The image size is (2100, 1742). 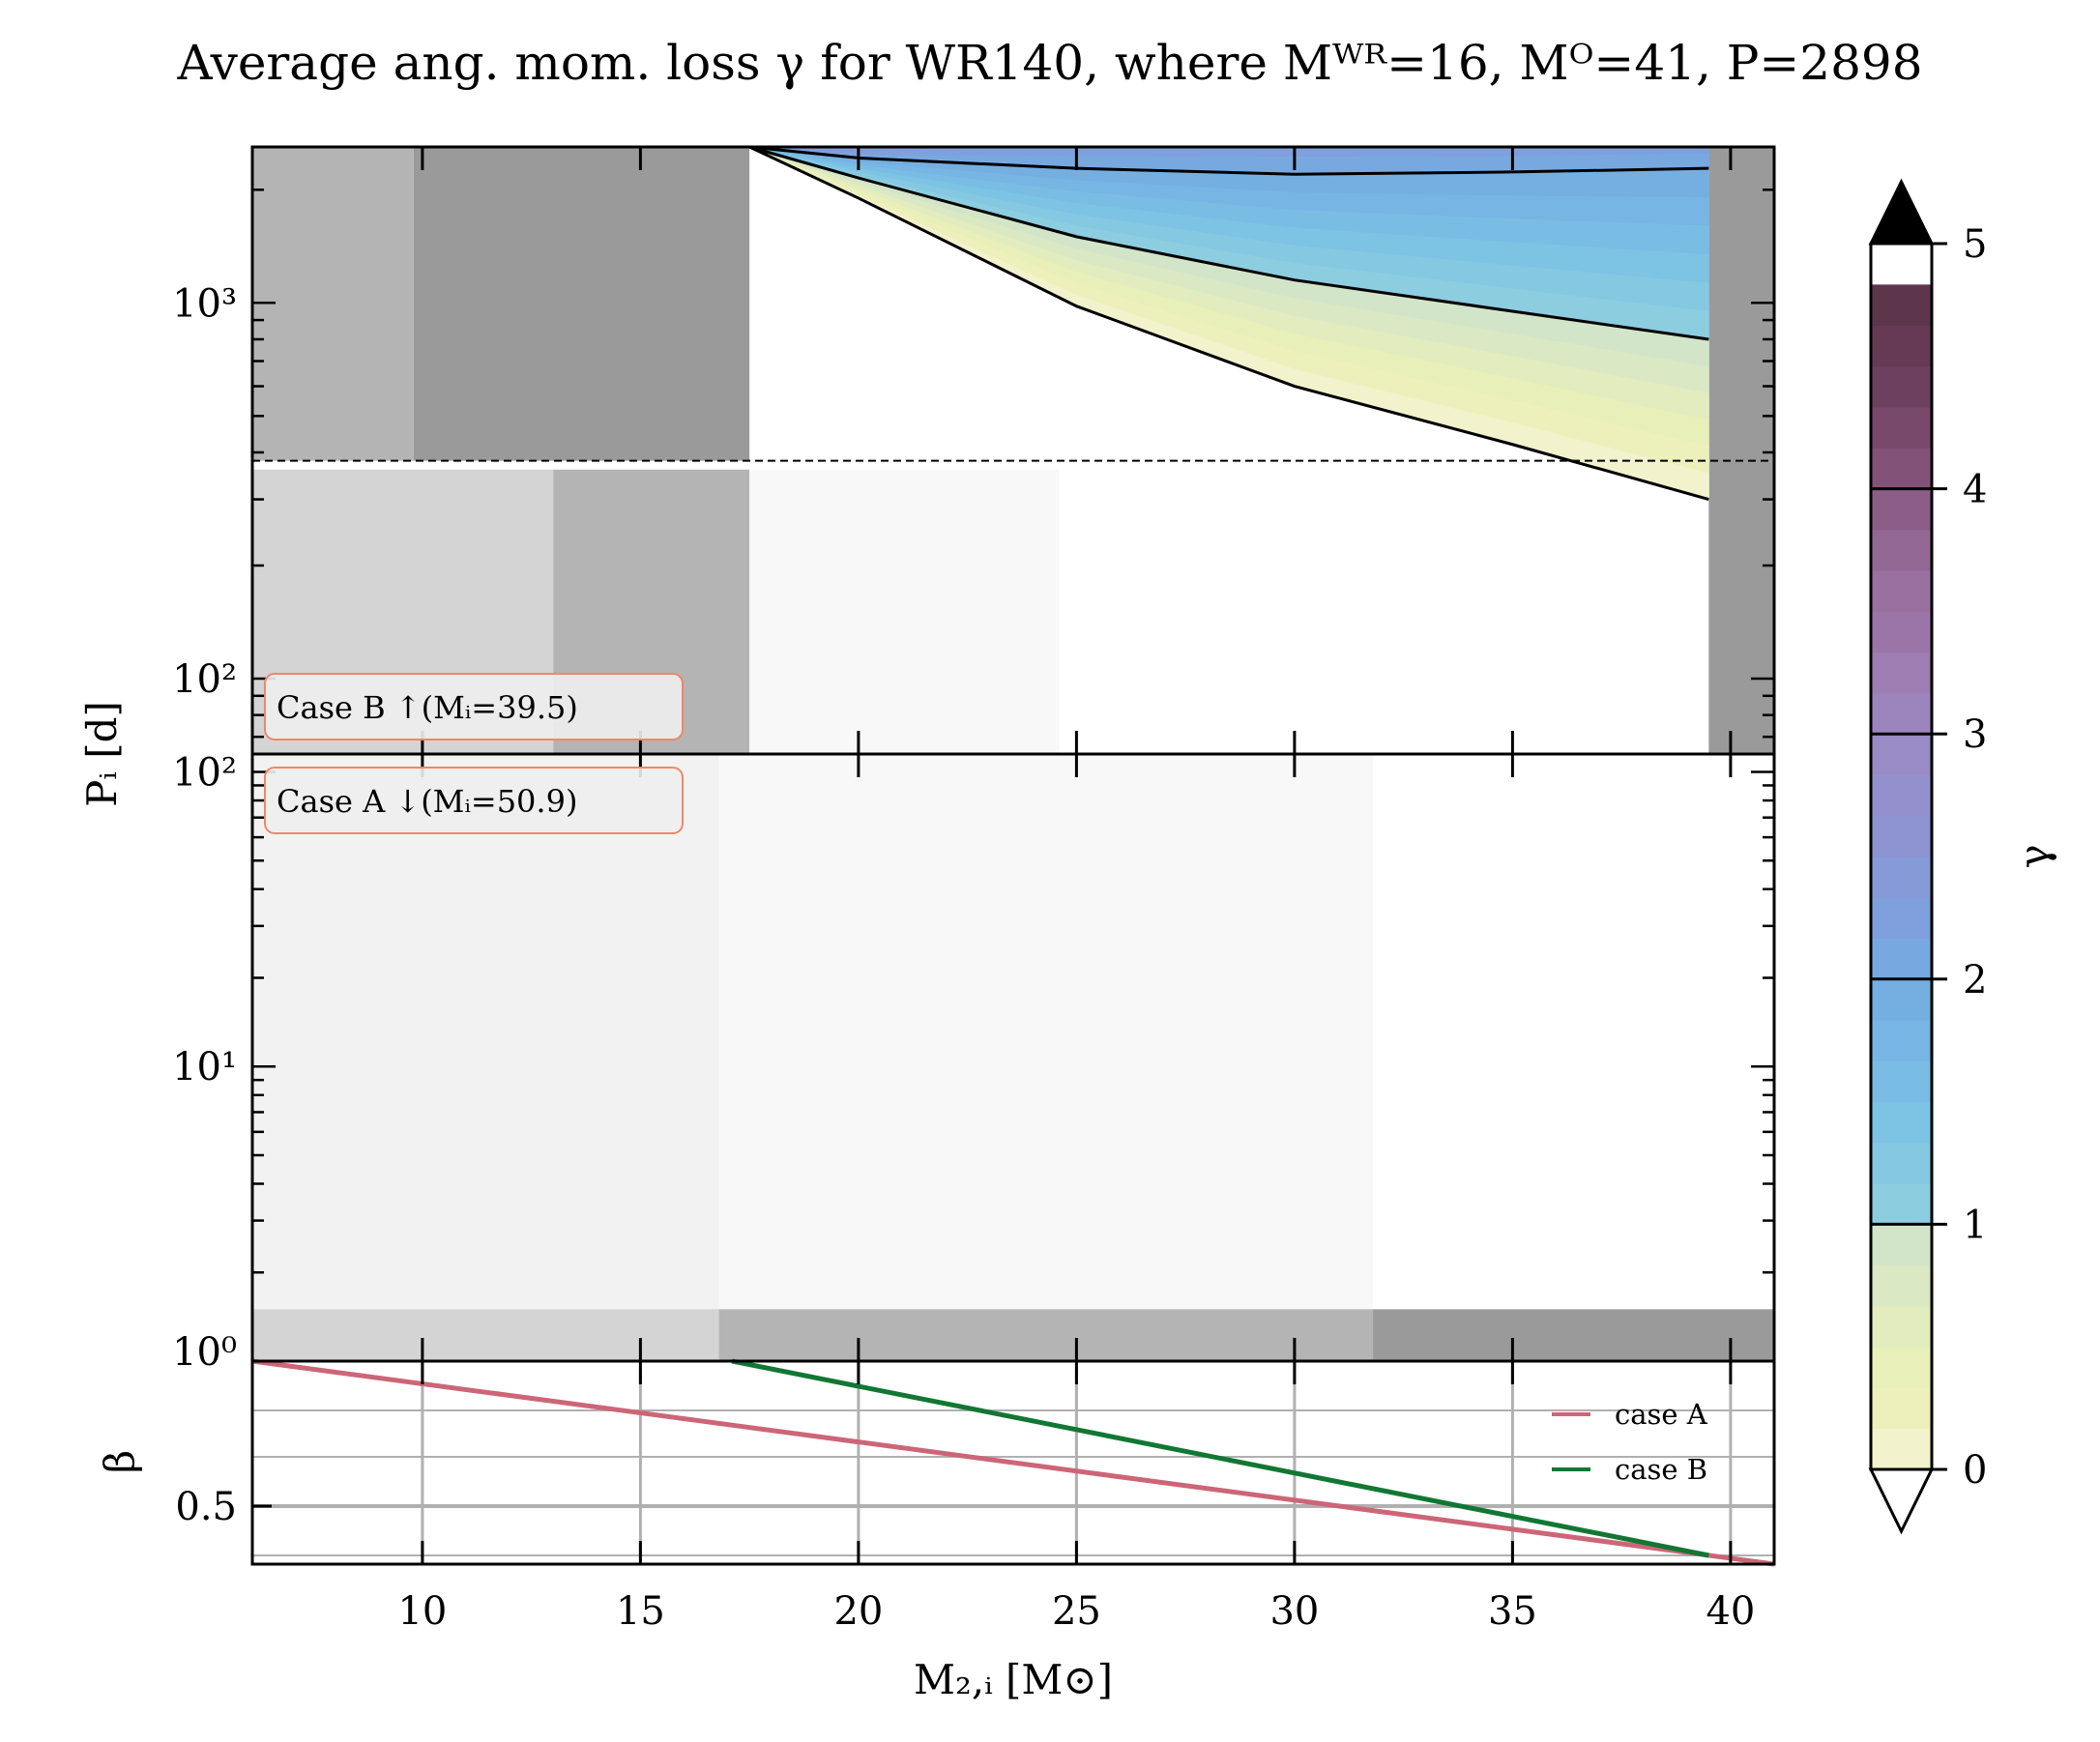 I want to click on colorbar-levels, so click(x=1901, y=856).